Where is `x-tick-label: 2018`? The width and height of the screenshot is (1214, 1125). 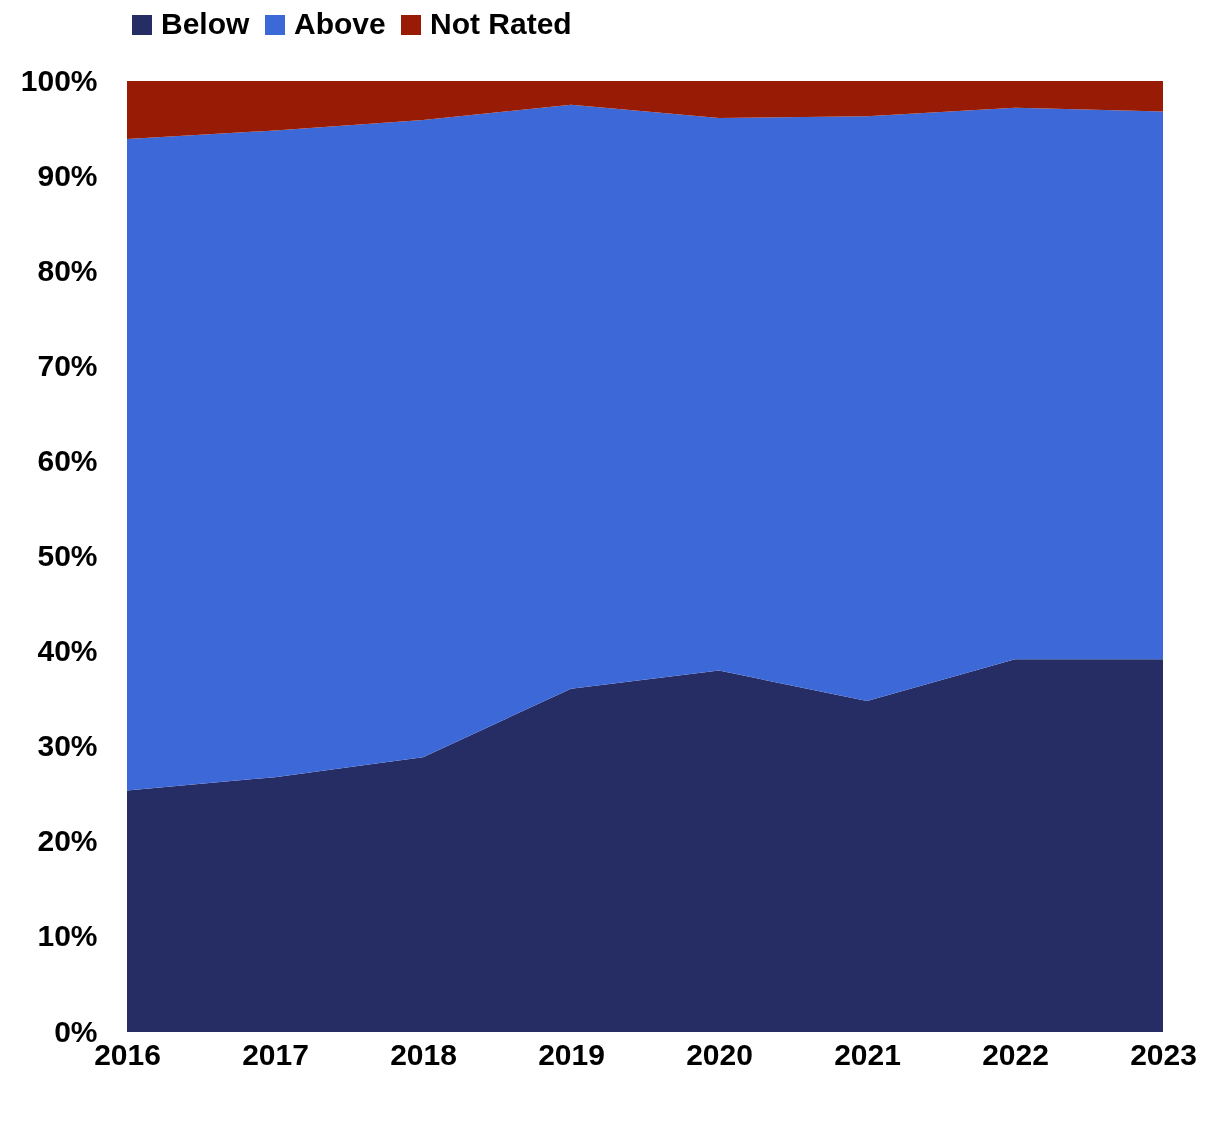
x-tick-label: 2018 is located at coordinates (423, 1054).